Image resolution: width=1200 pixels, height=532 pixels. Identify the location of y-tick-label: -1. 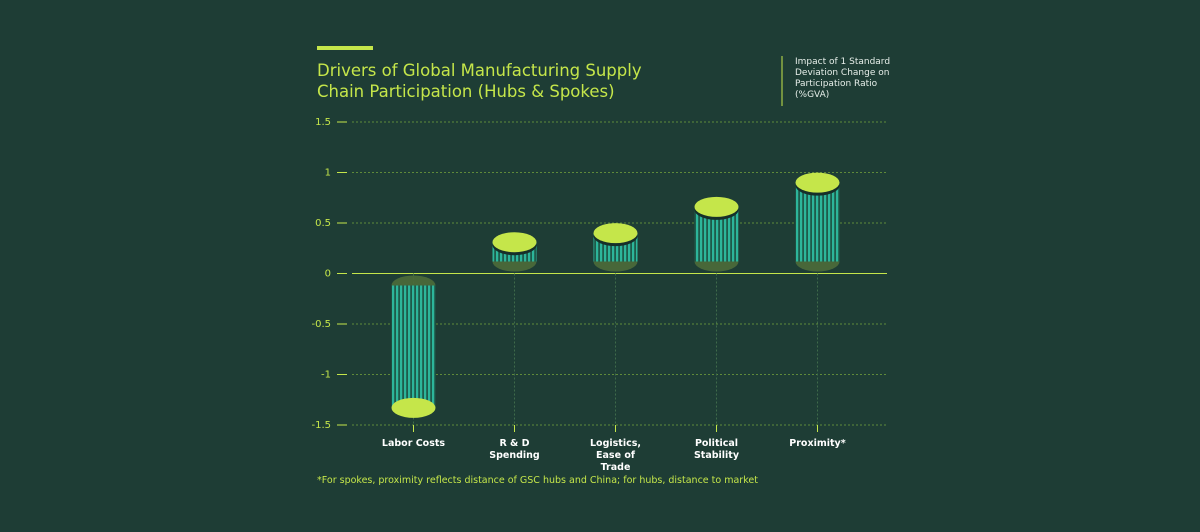
(326, 375).